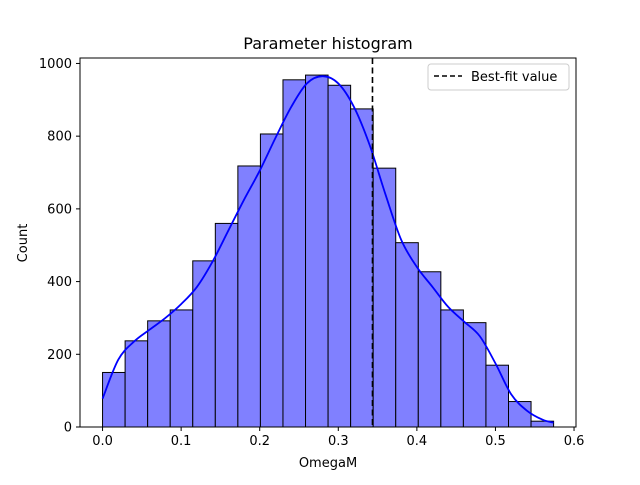  What do you see at coordinates (102, 441) in the screenshot?
I see `x-tick-label: 0.0` at bounding box center [102, 441].